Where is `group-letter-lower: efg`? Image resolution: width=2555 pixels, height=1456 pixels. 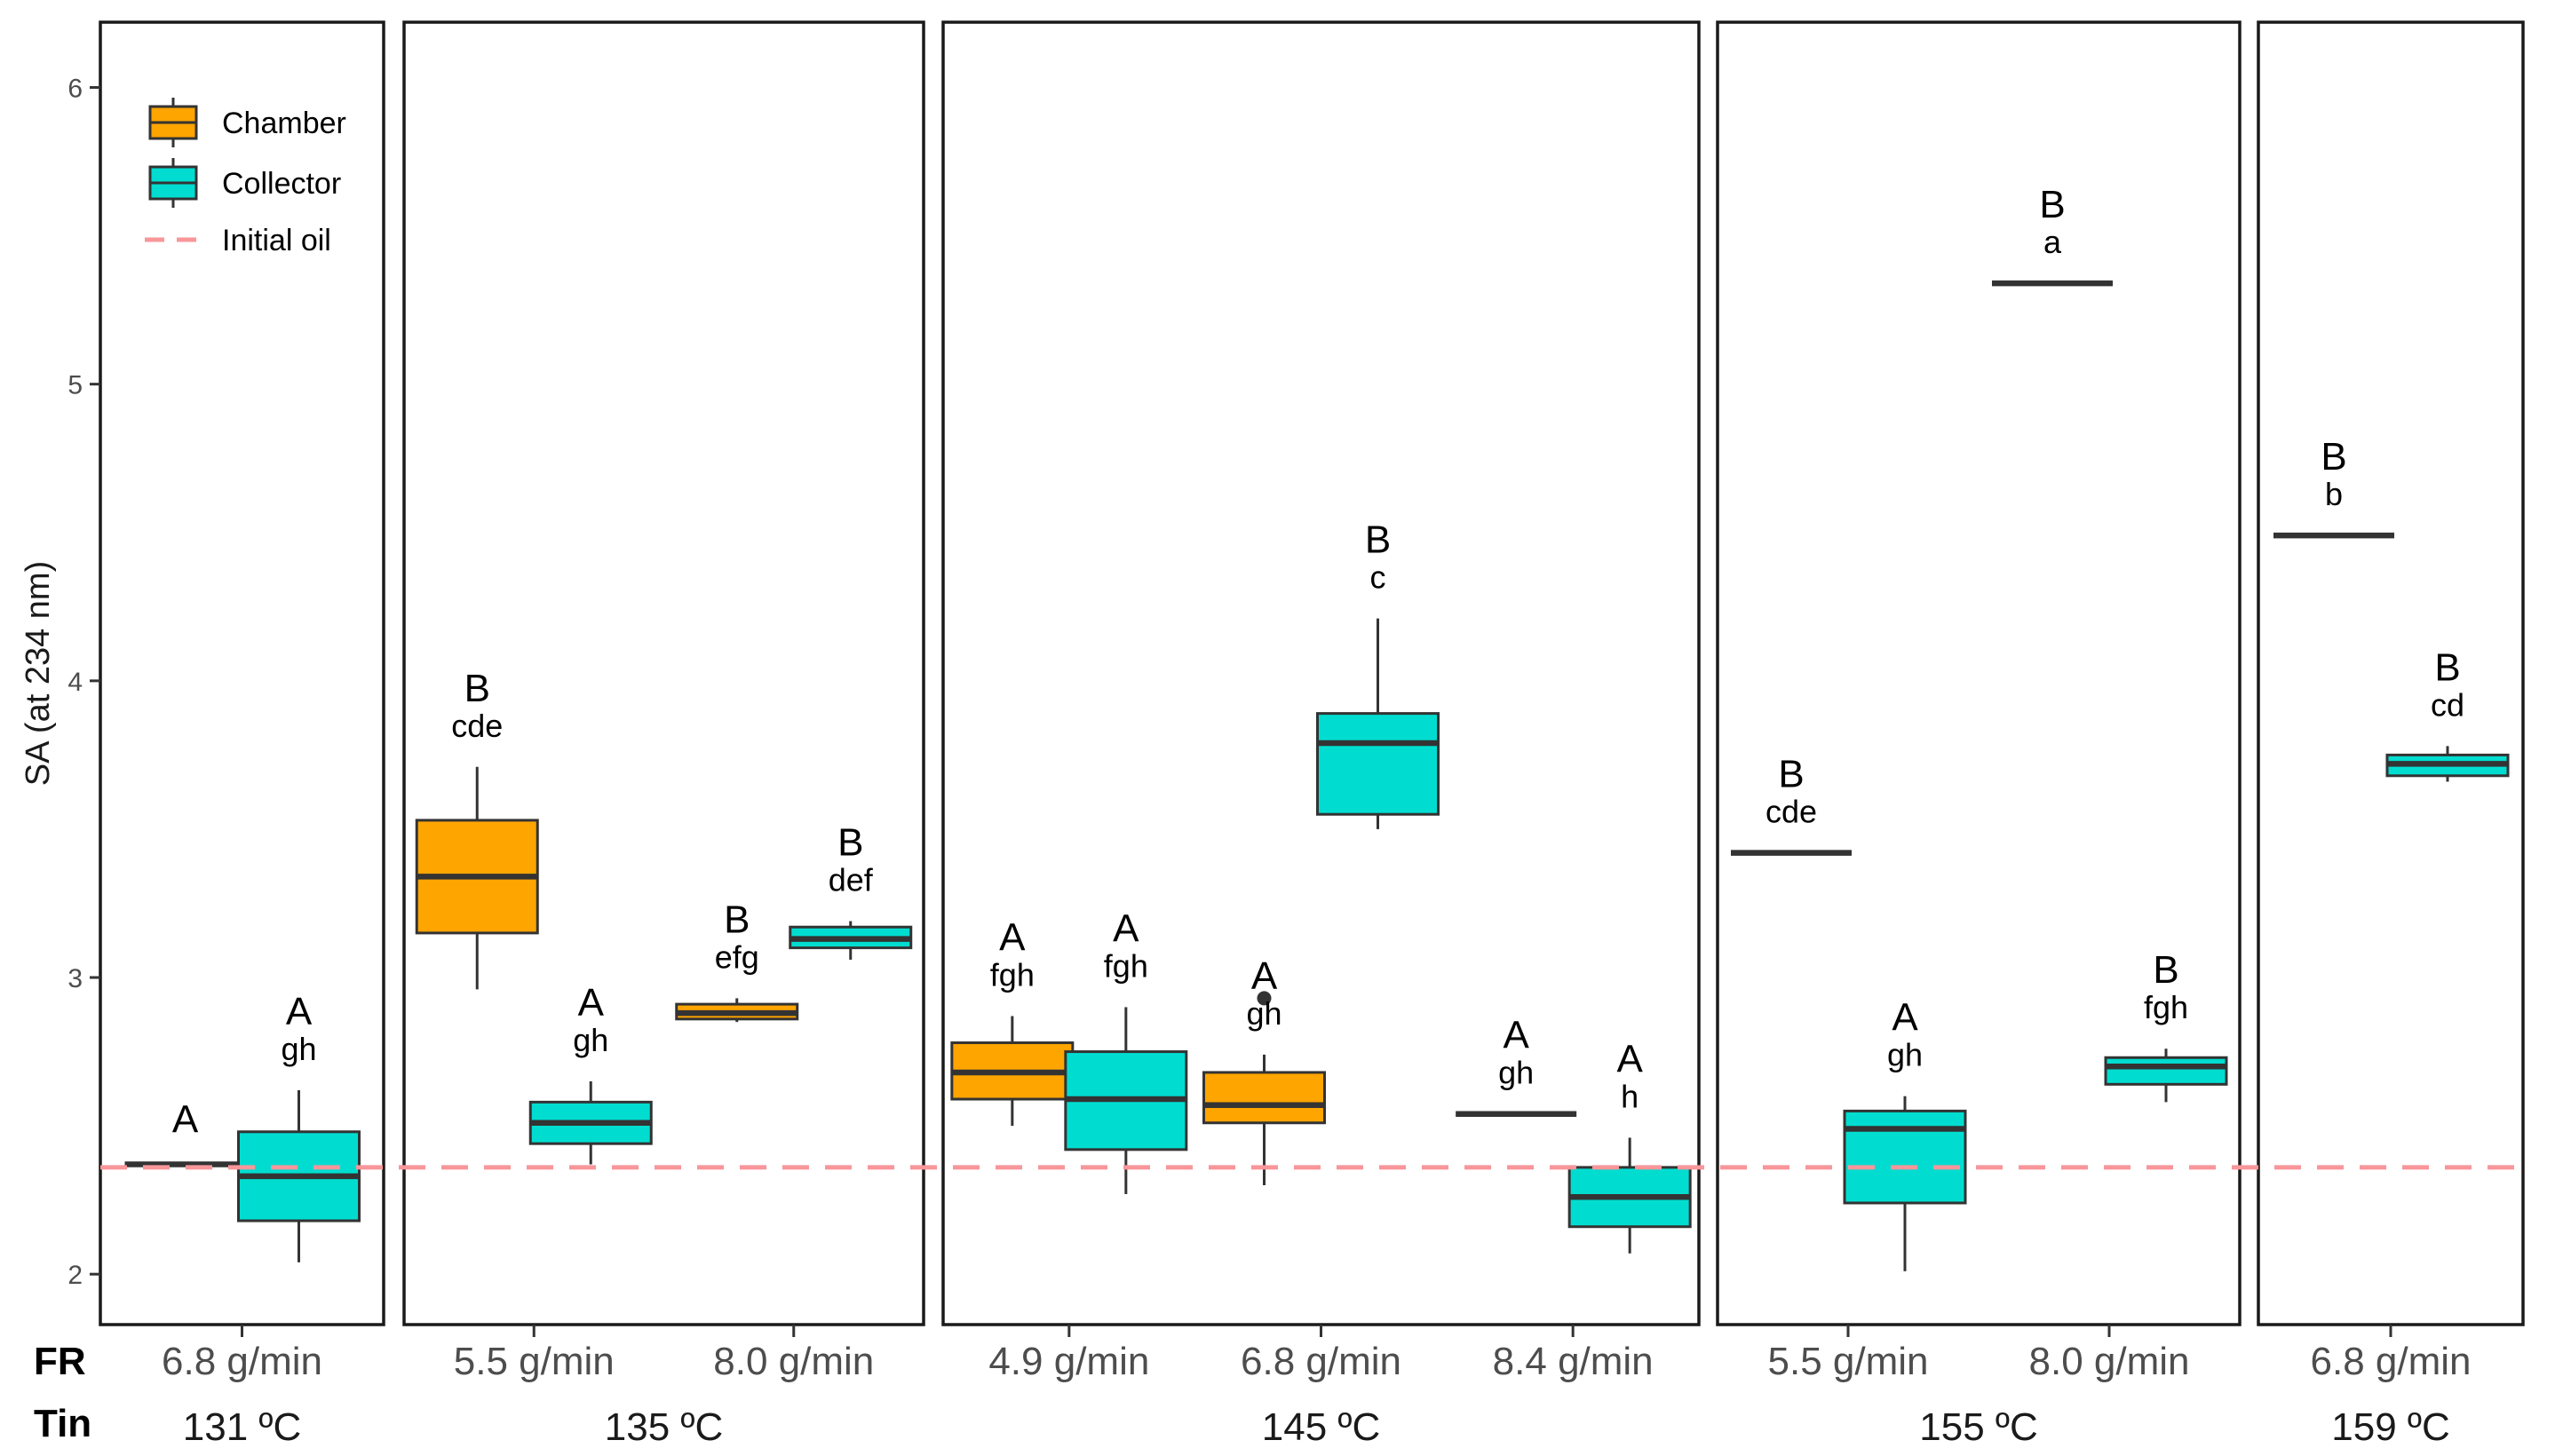 group-letter-lower: efg is located at coordinates (737, 956).